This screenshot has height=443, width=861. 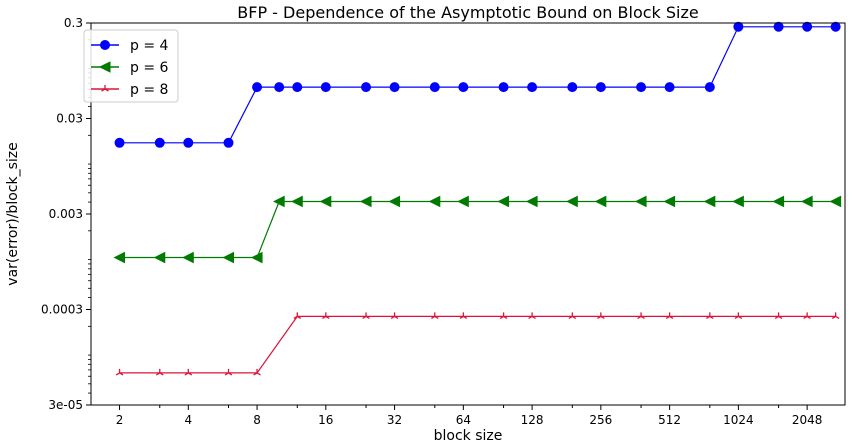 What do you see at coordinates (149, 90) in the screenshot?
I see `legend-entry-3-label: p = 8` at bounding box center [149, 90].